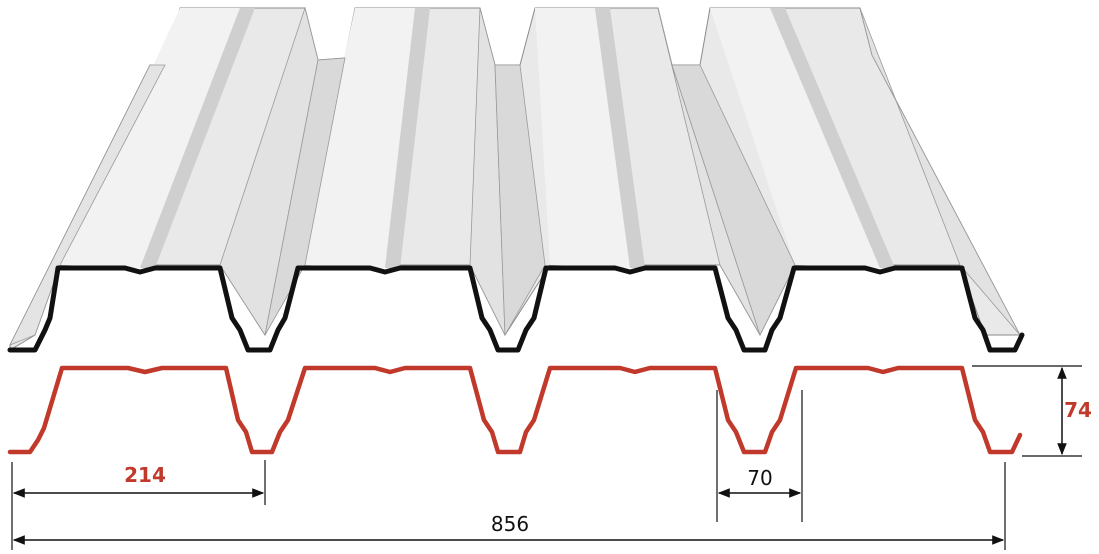 Image resolution: width=1099 pixels, height=554 pixels. Describe the element at coordinates (1078, 410) in the screenshot. I see `label-profile-height: 74` at that location.